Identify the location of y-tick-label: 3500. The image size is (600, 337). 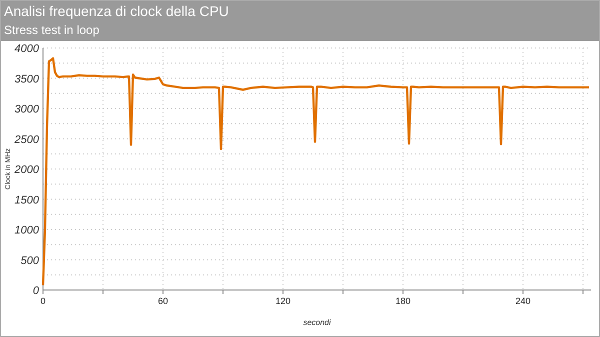
(27, 79).